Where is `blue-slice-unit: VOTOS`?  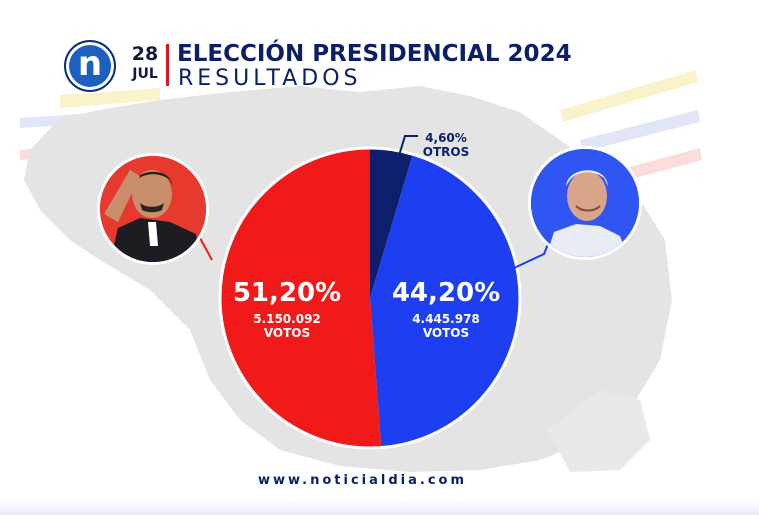
blue-slice-unit: VOTOS is located at coordinates (446, 333).